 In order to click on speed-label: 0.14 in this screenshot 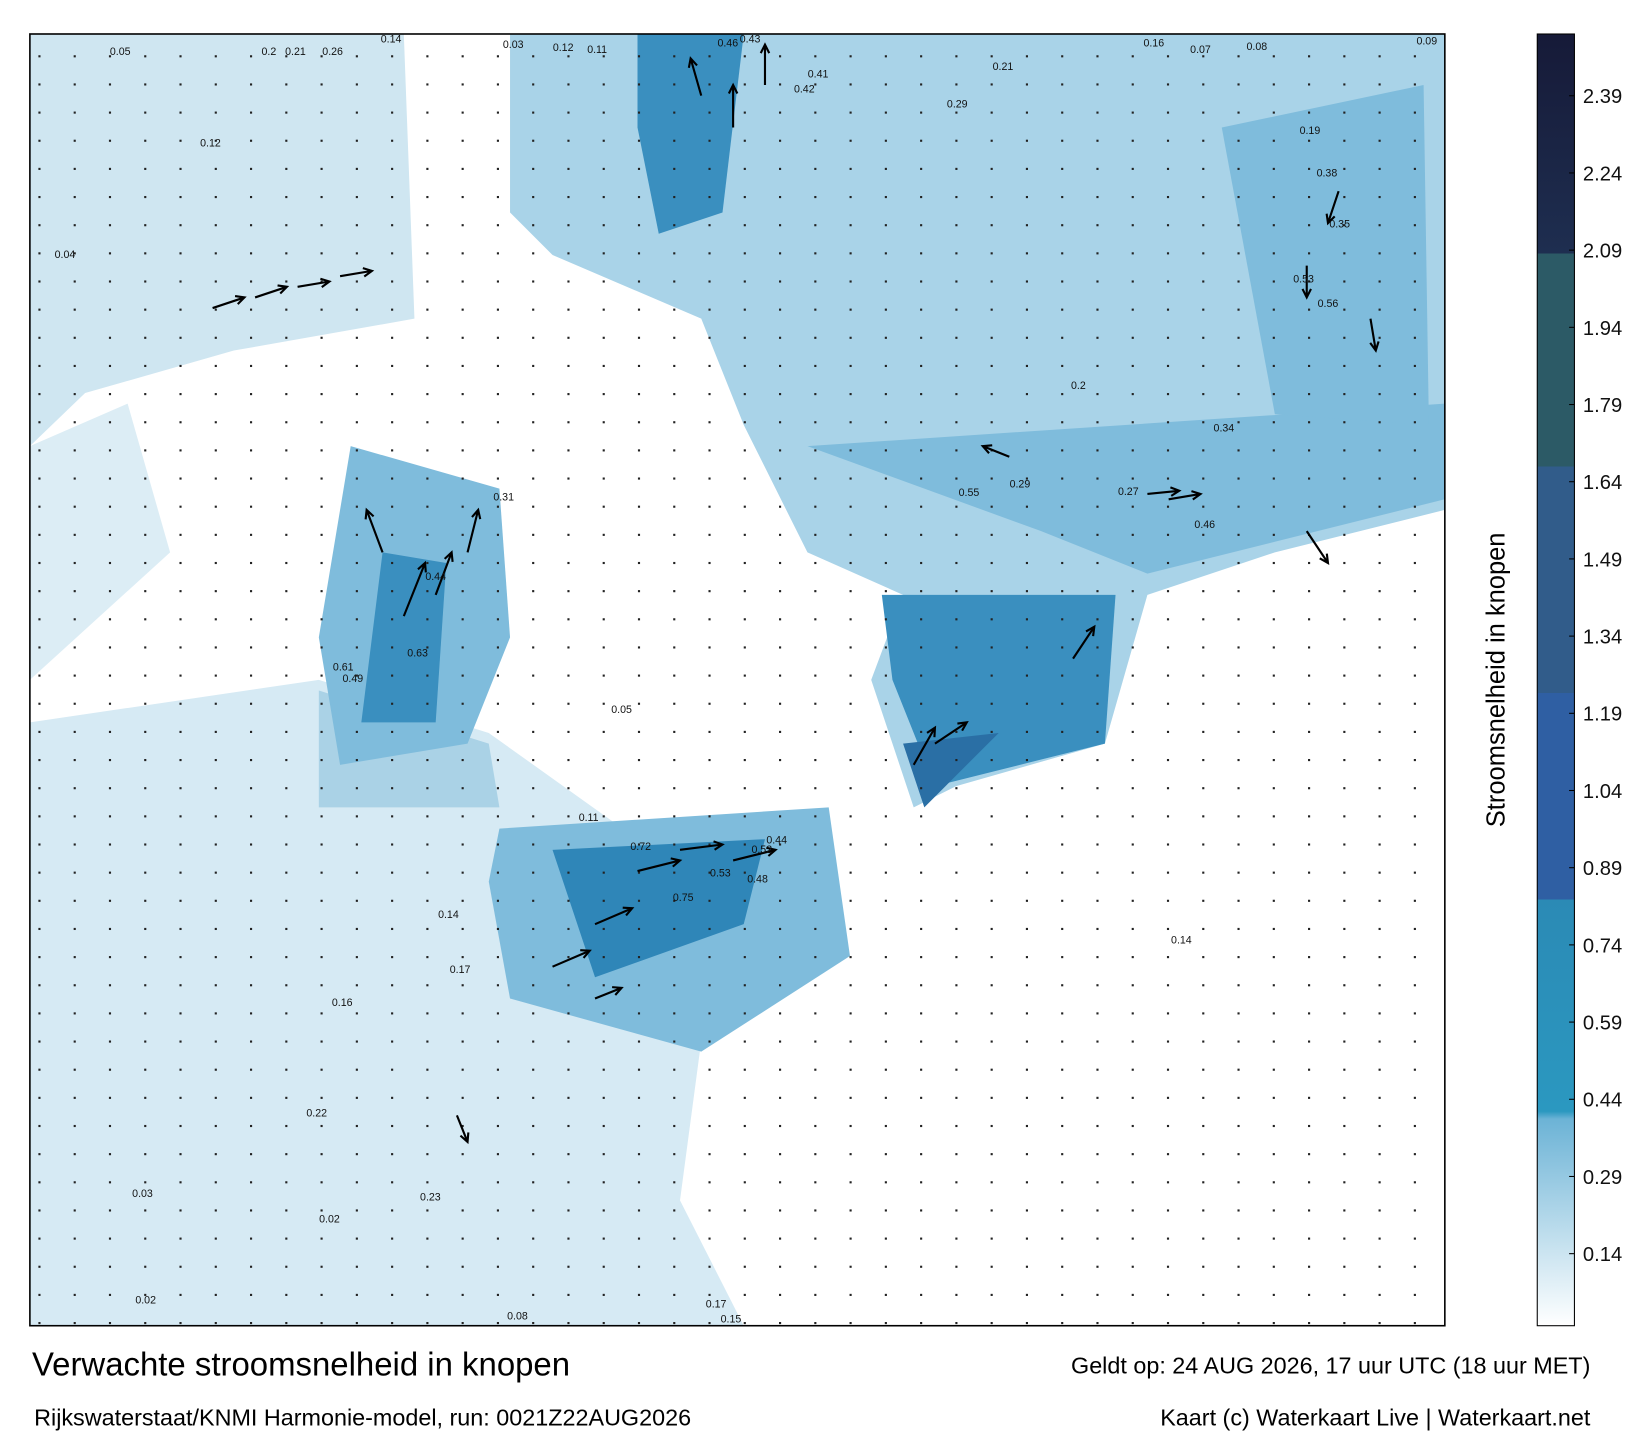, I will do `click(1181, 940)`.